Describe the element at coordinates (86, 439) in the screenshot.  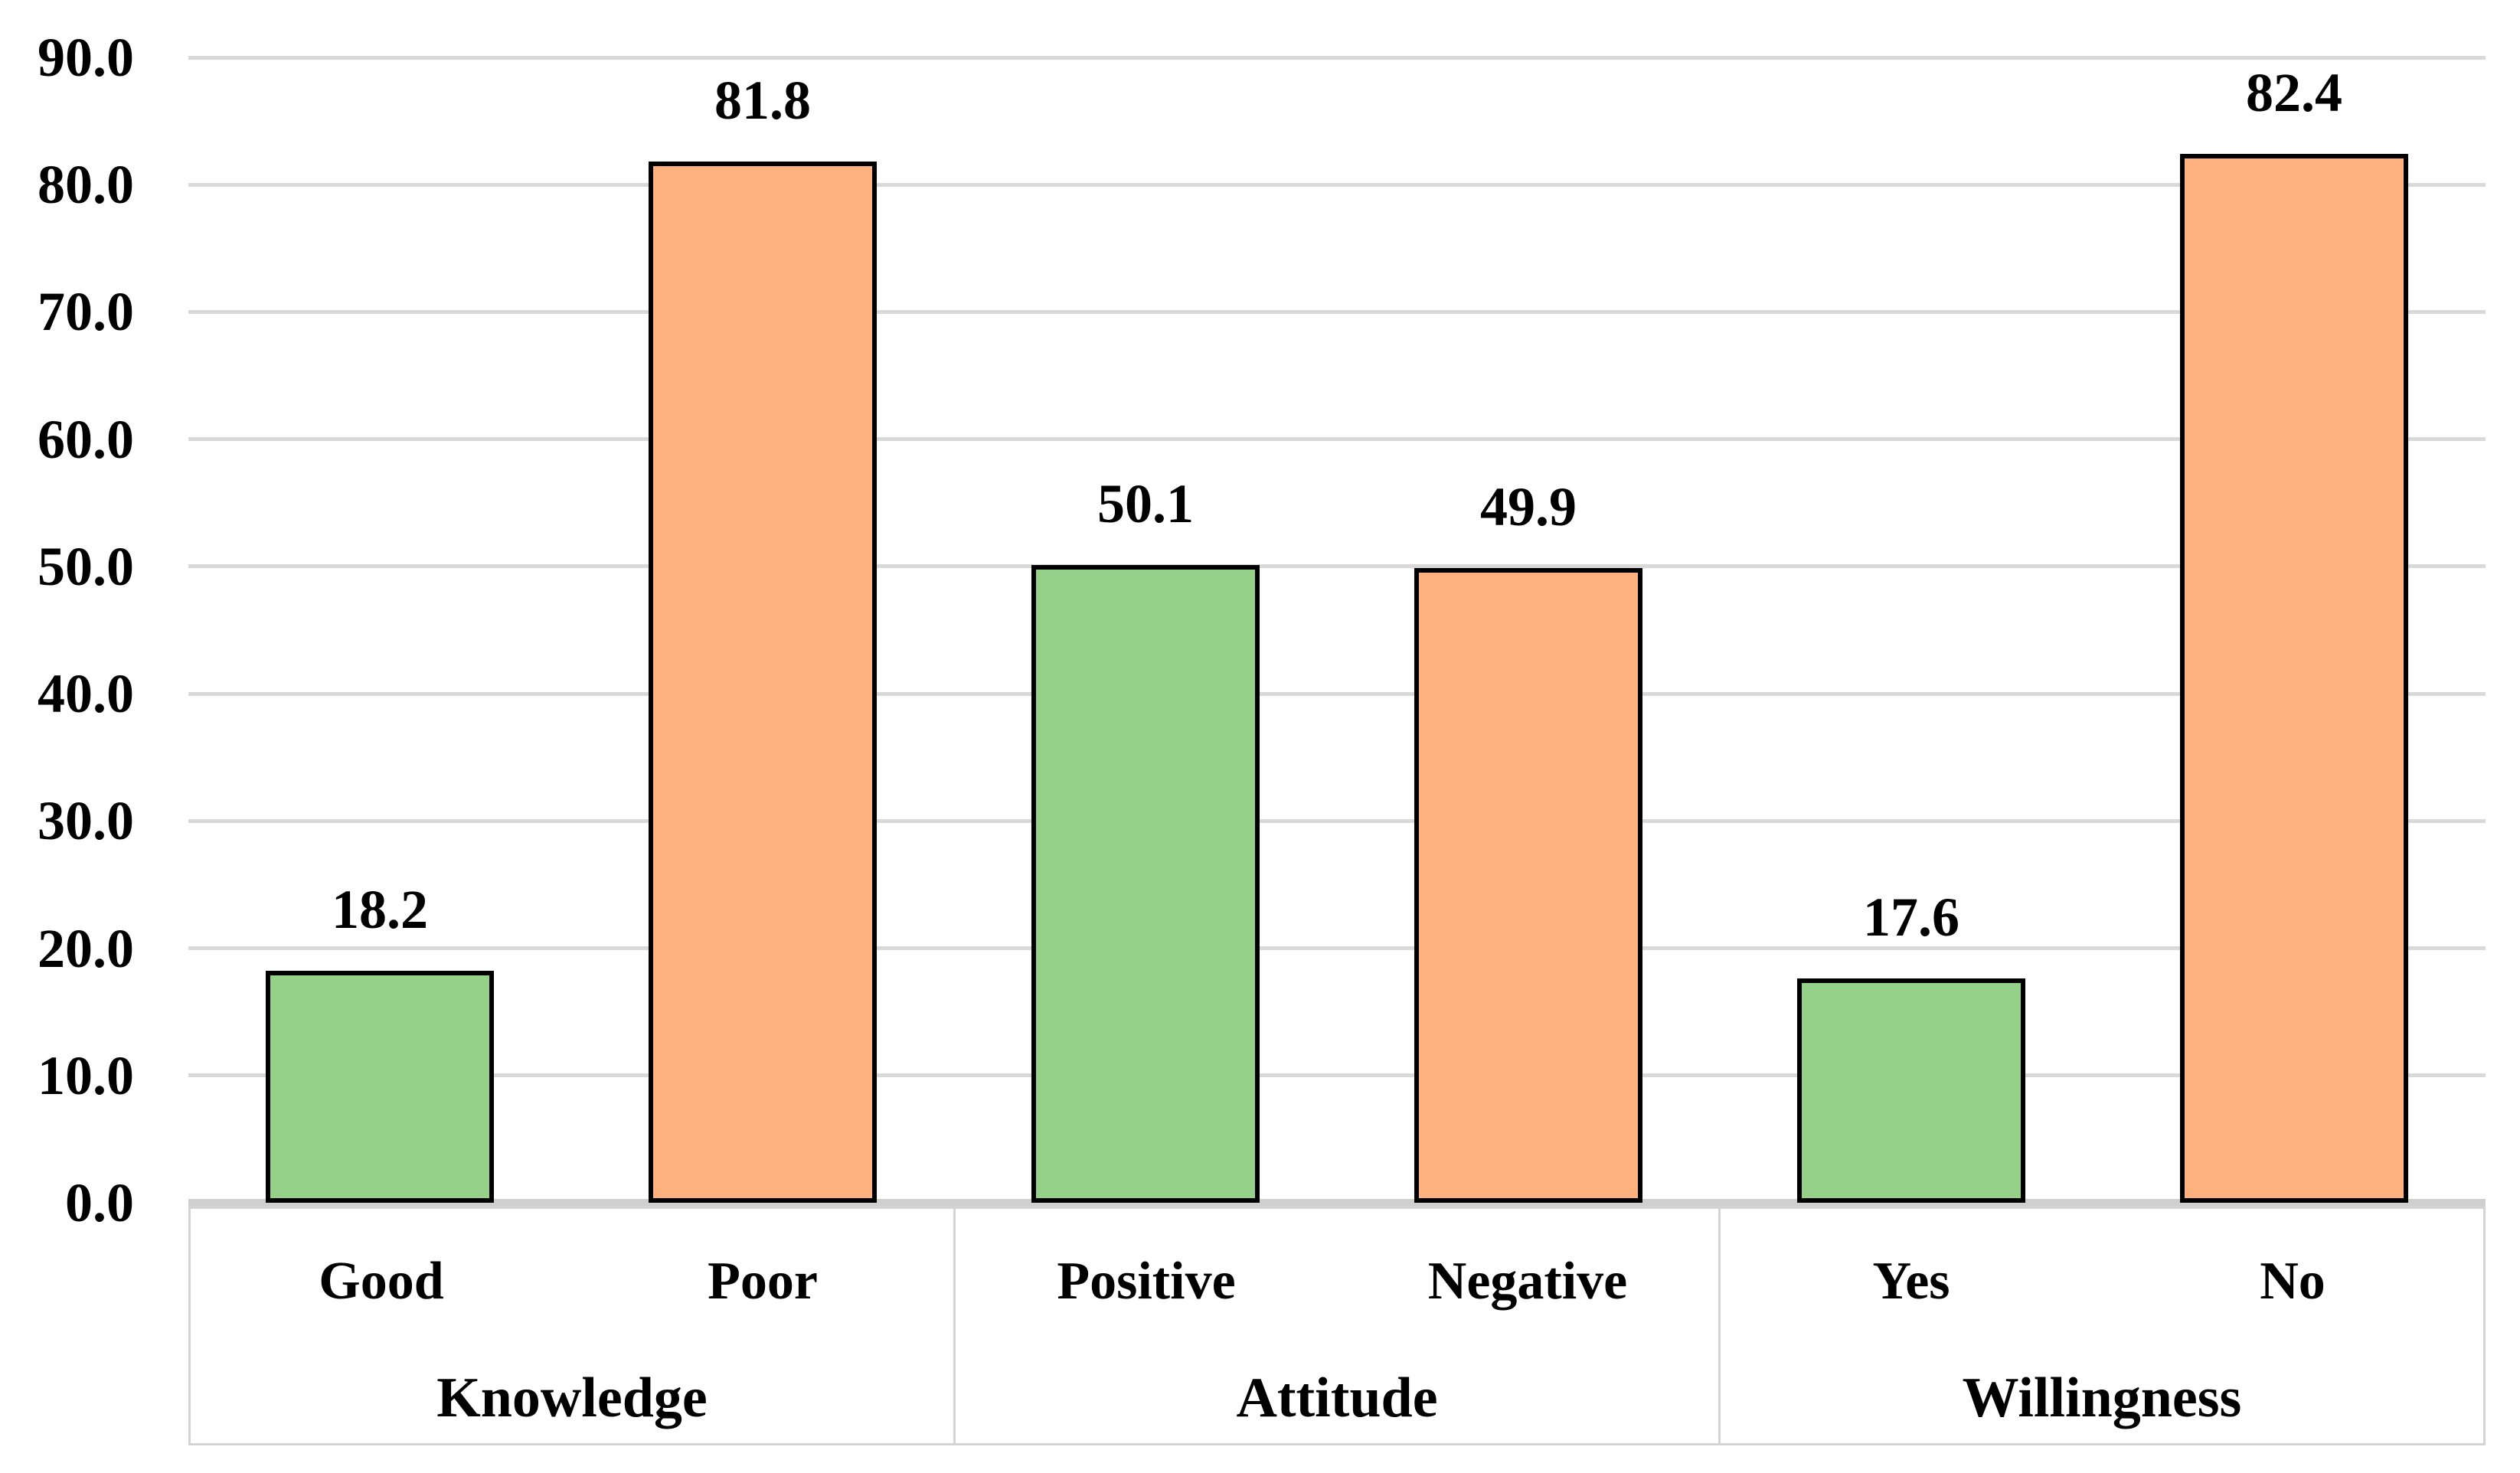
I see `y-axis-tick-label-60.0: 60.0` at that location.